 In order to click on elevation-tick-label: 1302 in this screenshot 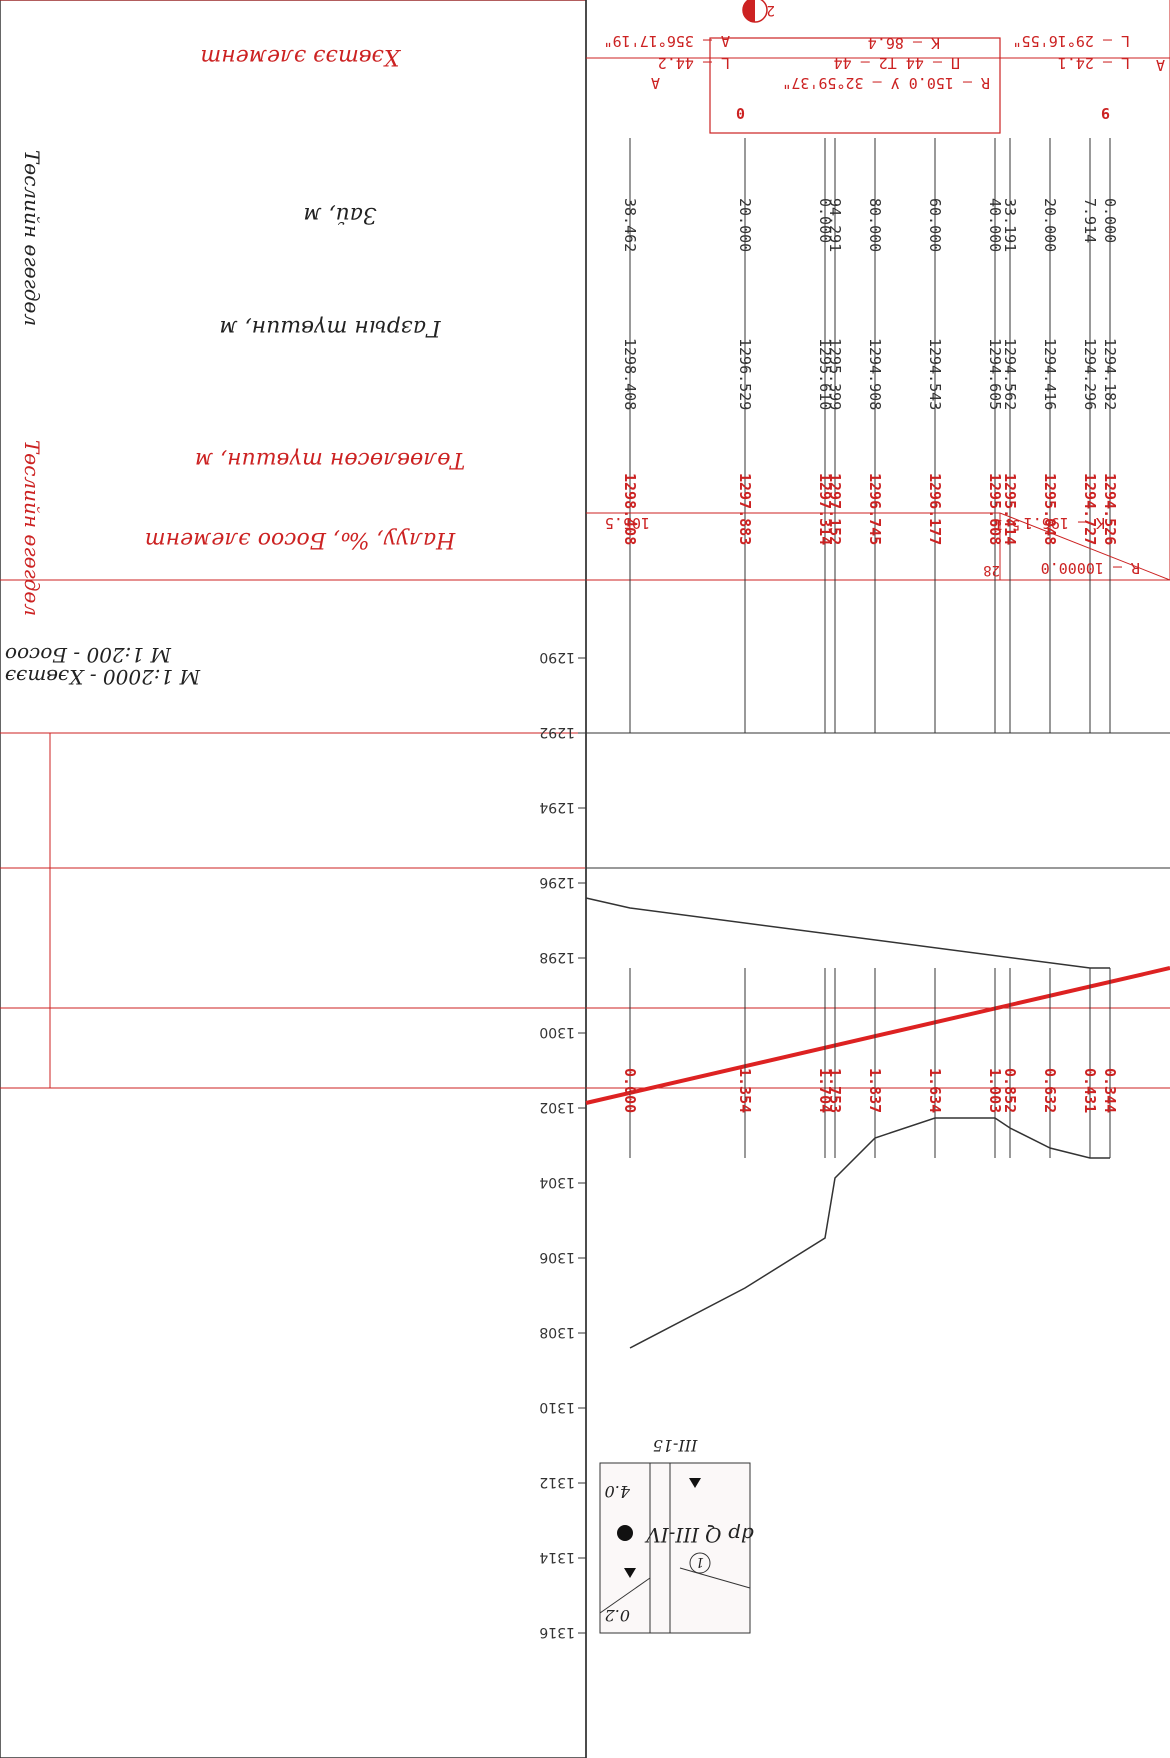, I will do `click(557, 1107)`.